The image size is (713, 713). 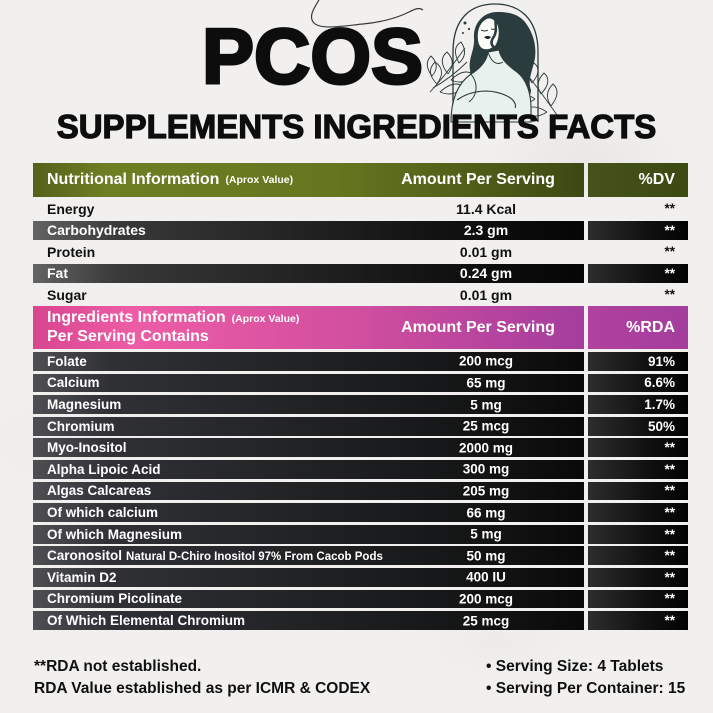 What do you see at coordinates (136, 317) in the screenshot?
I see `ingredients-header-title: Ingredients Information` at bounding box center [136, 317].